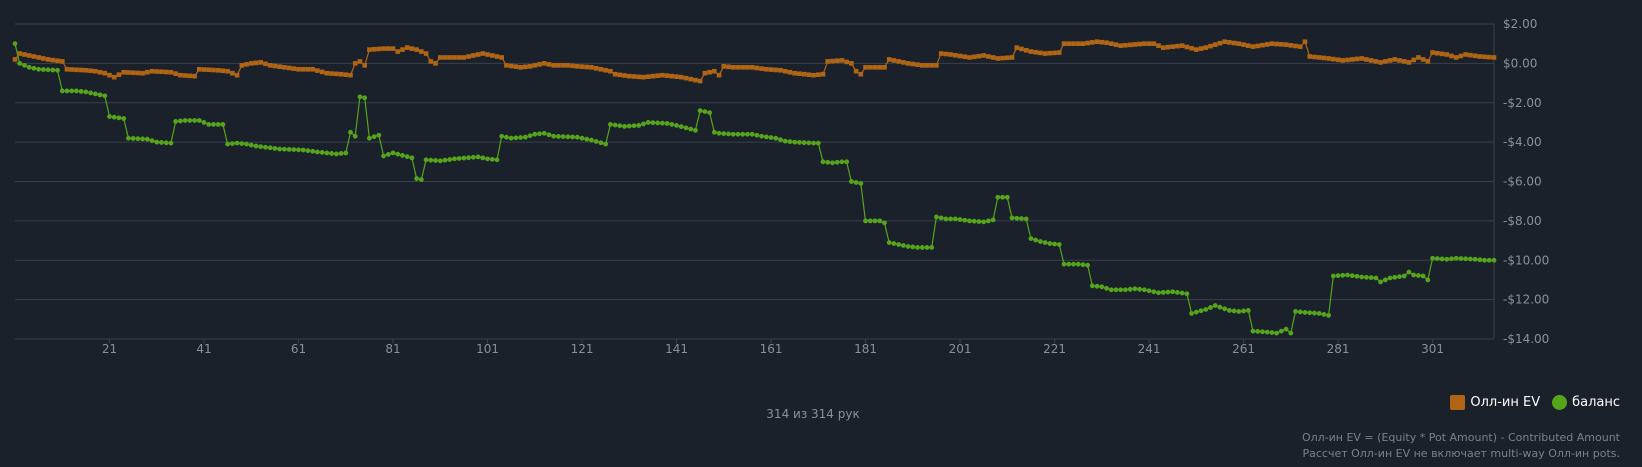 The width and height of the screenshot is (1642, 467). I want to click on y-tick-label: -$12.00, so click(1526, 300).